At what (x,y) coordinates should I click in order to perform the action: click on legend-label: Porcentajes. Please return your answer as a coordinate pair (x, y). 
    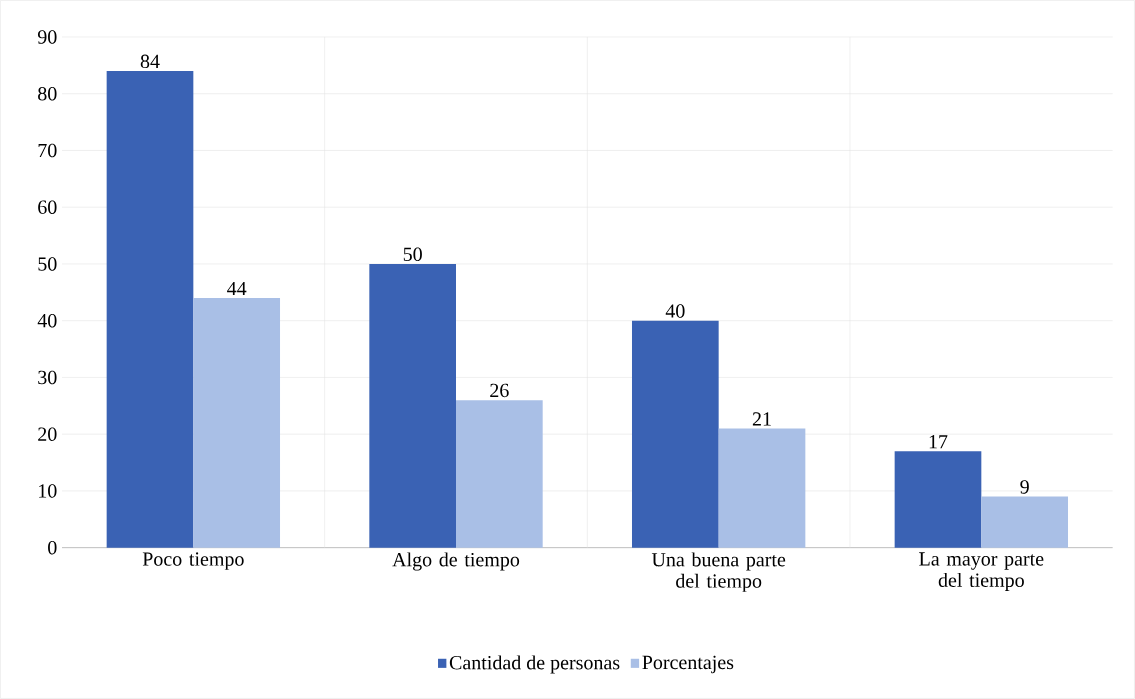
    Looking at the image, I should click on (688, 664).